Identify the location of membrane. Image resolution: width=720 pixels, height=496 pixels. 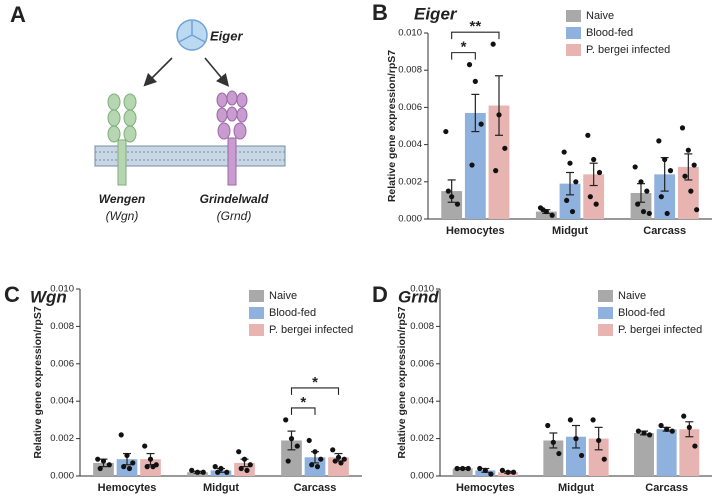
(190, 156).